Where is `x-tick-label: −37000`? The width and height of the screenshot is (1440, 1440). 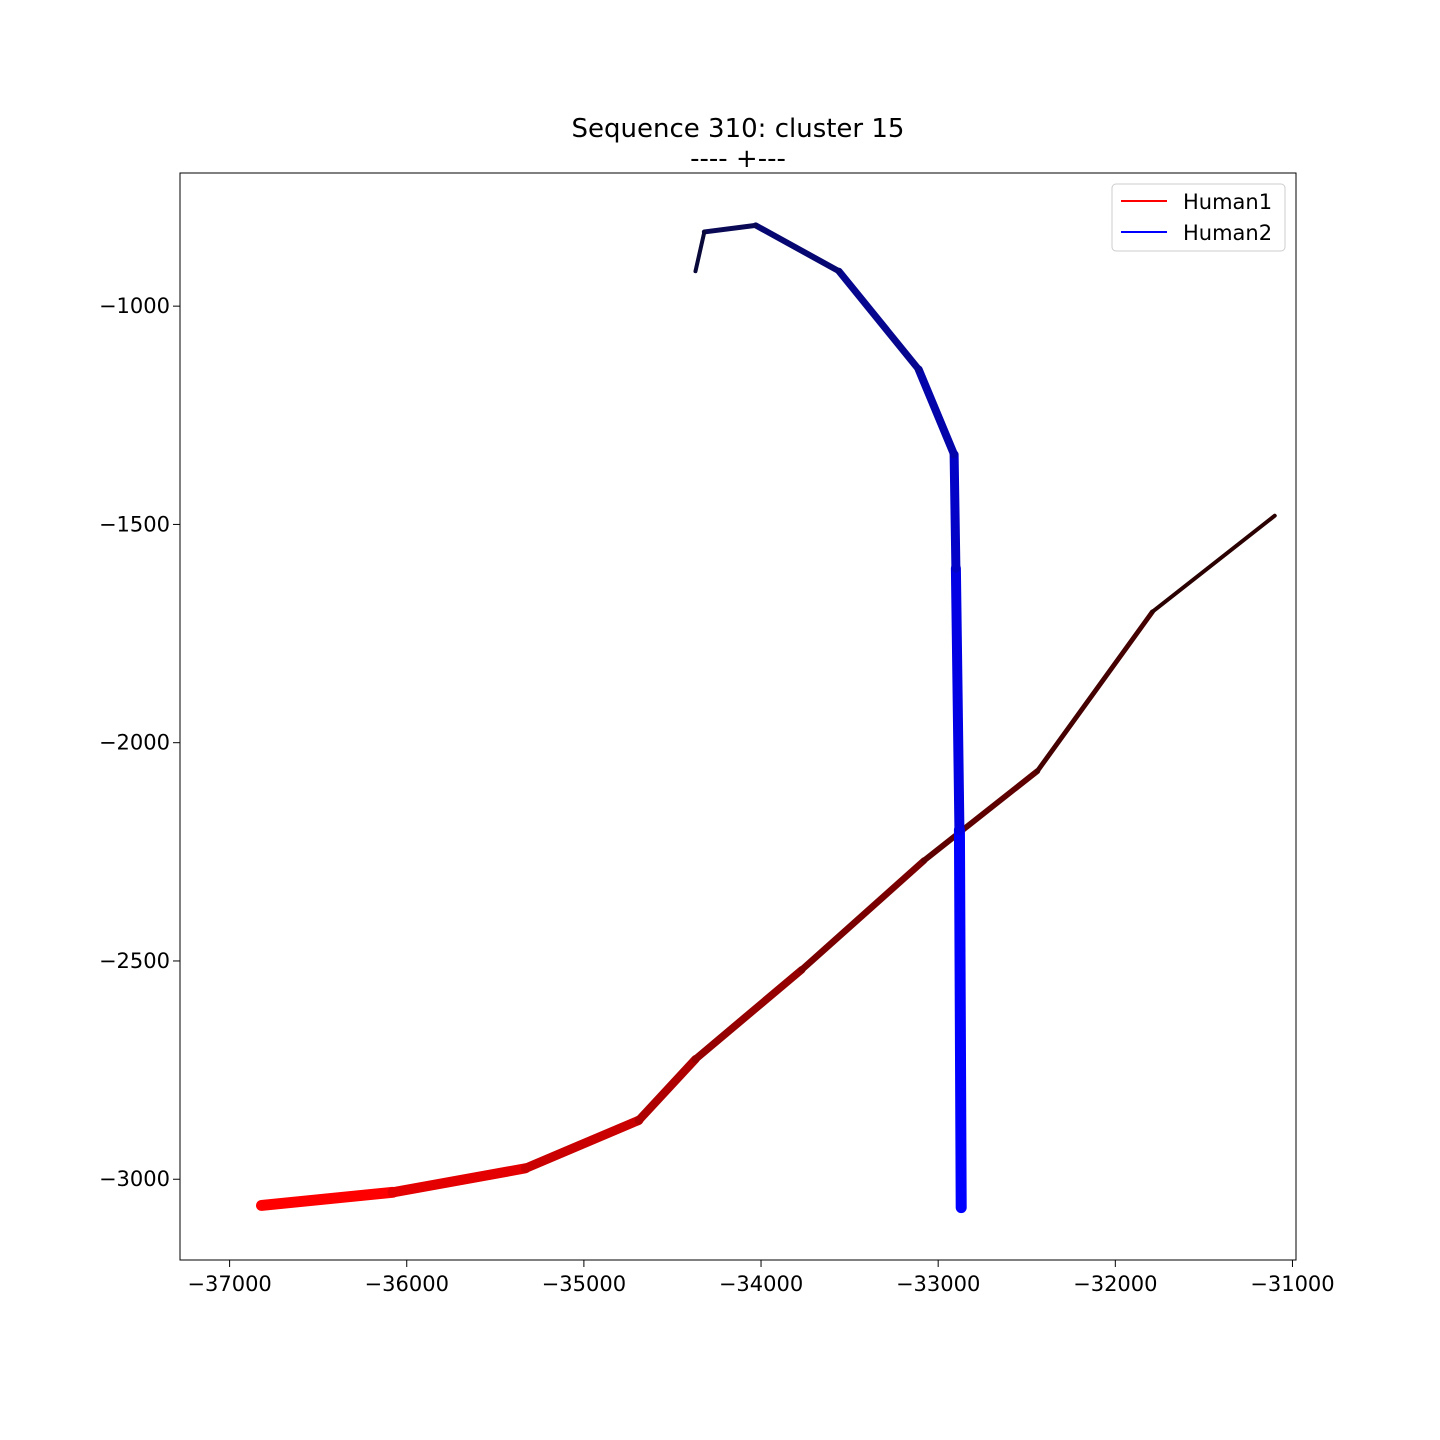 x-tick-label: −37000 is located at coordinates (229, 1284).